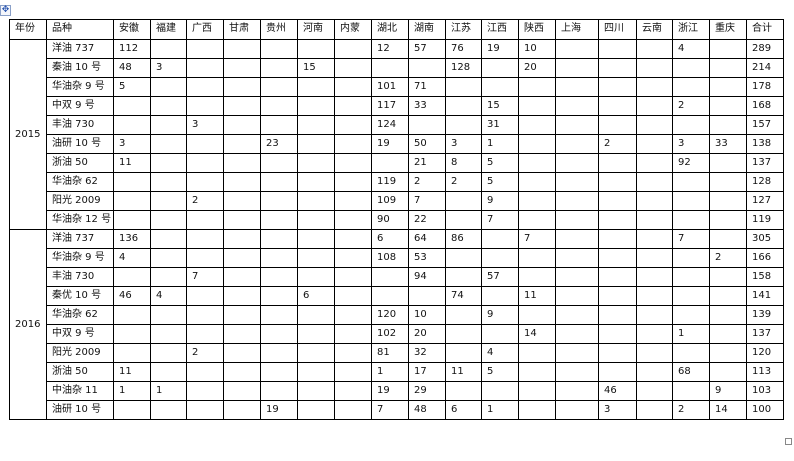 This screenshot has height=461, width=794. Describe the element at coordinates (427, 106) in the screenshot. I see `value-cell: 33` at that location.